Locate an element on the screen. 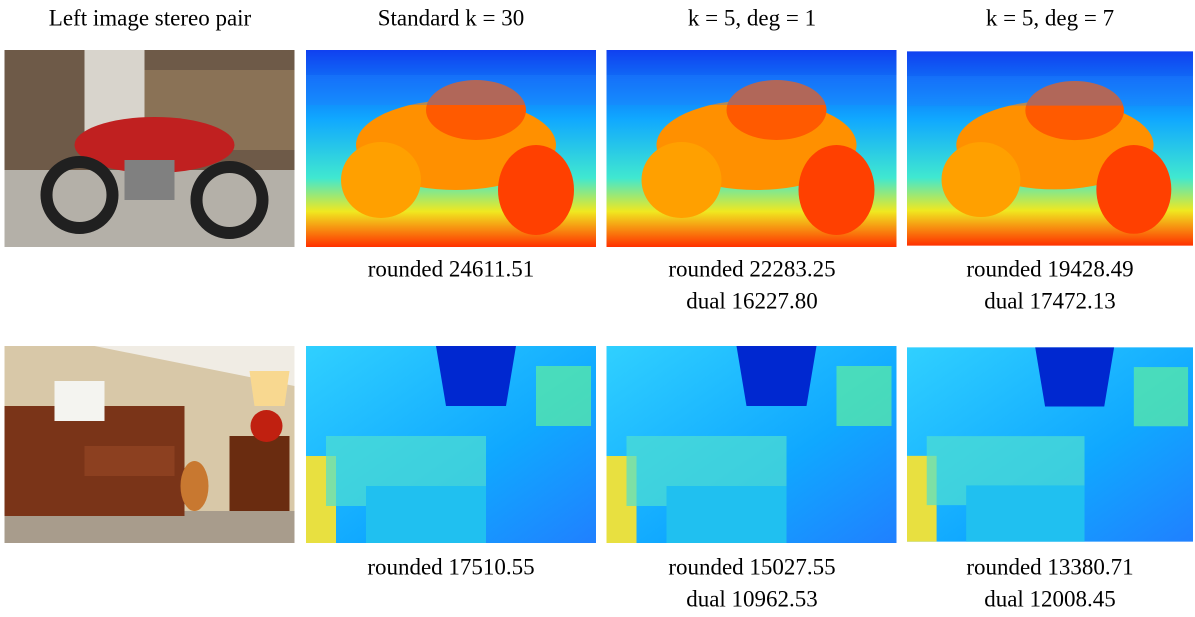 The width and height of the screenshot is (1195, 617). caption: rounded 13380.71 is located at coordinates (1049, 566).